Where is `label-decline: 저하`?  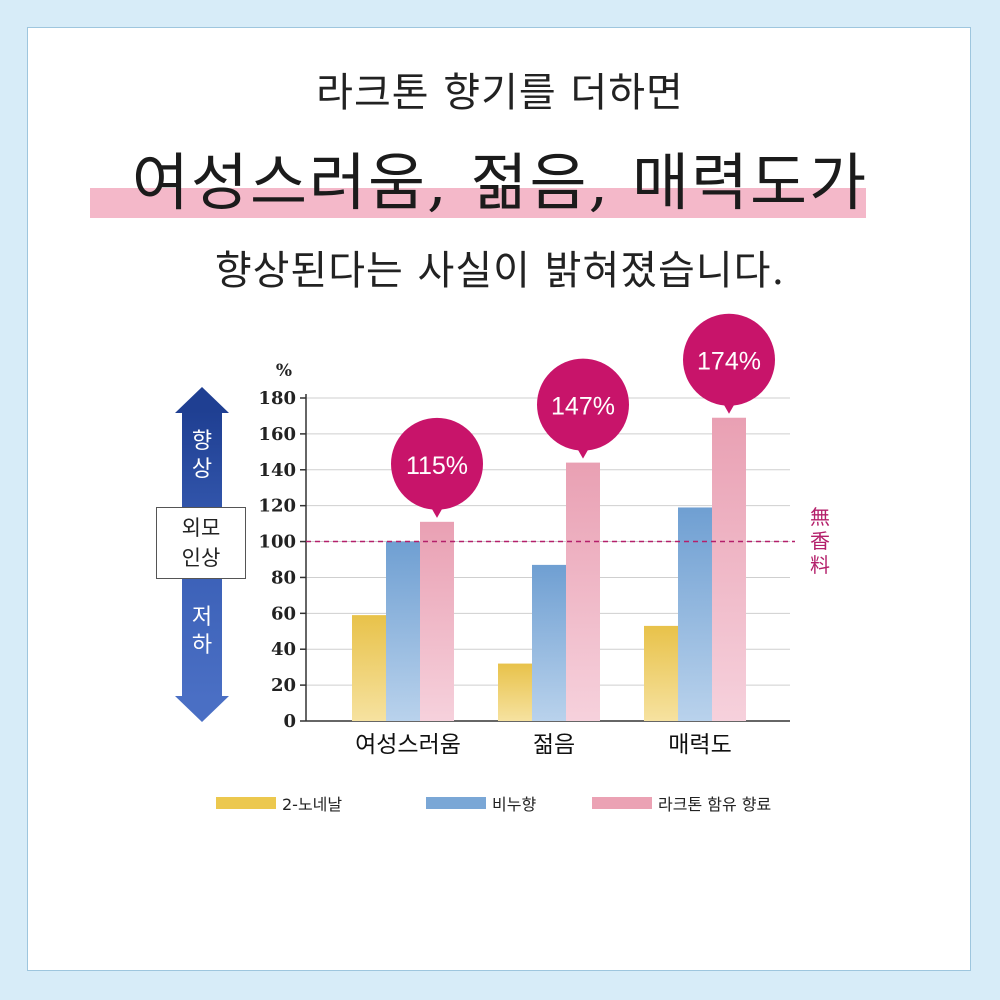
label-decline: 저하 is located at coordinates (202, 632).